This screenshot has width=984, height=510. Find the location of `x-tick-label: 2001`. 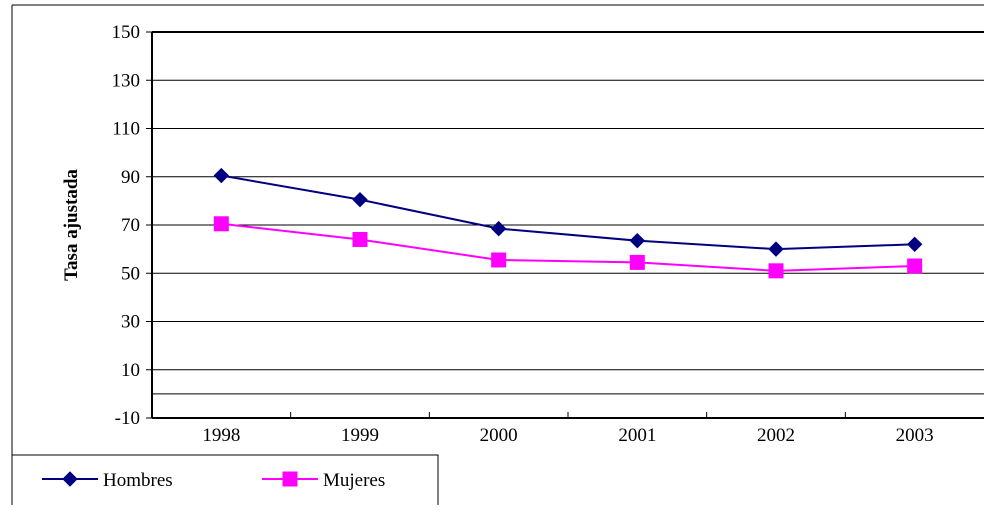

x-tick-label: 2001 is located at coordinates (637, 435).